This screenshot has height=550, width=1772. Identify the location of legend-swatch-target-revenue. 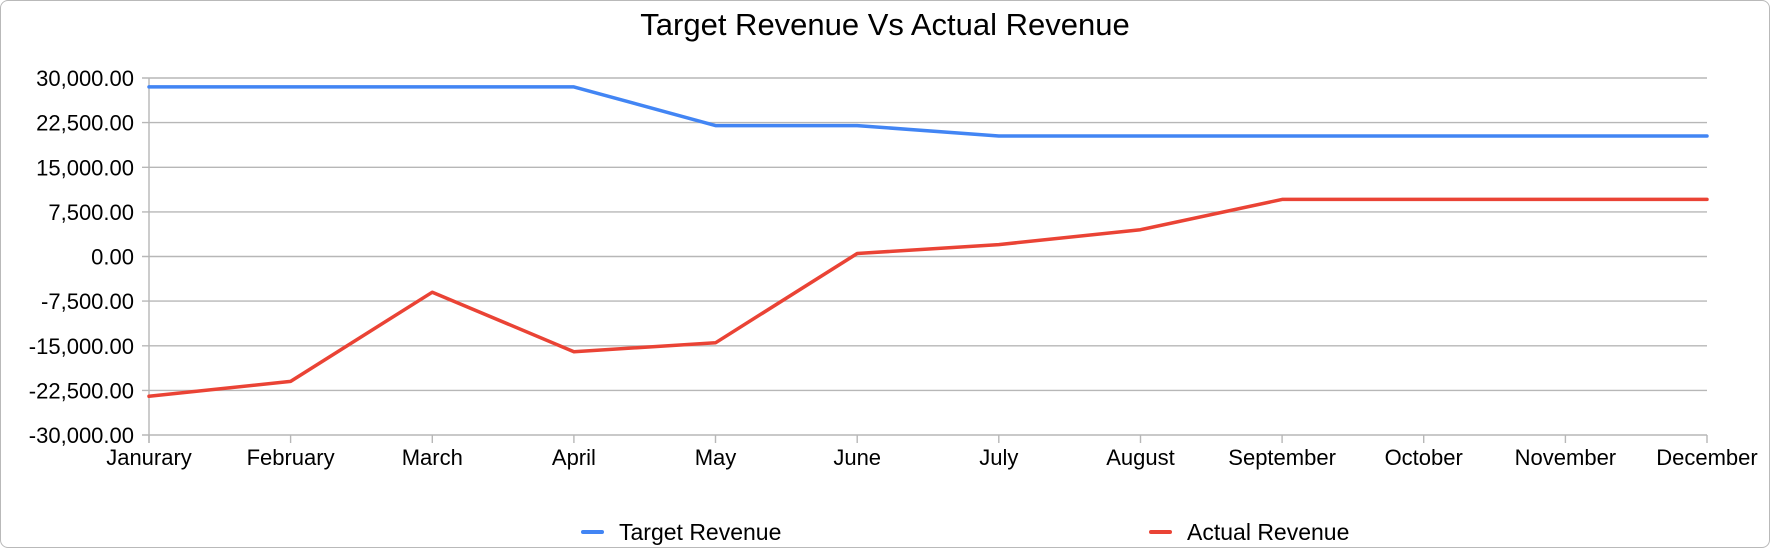
(592, 532).